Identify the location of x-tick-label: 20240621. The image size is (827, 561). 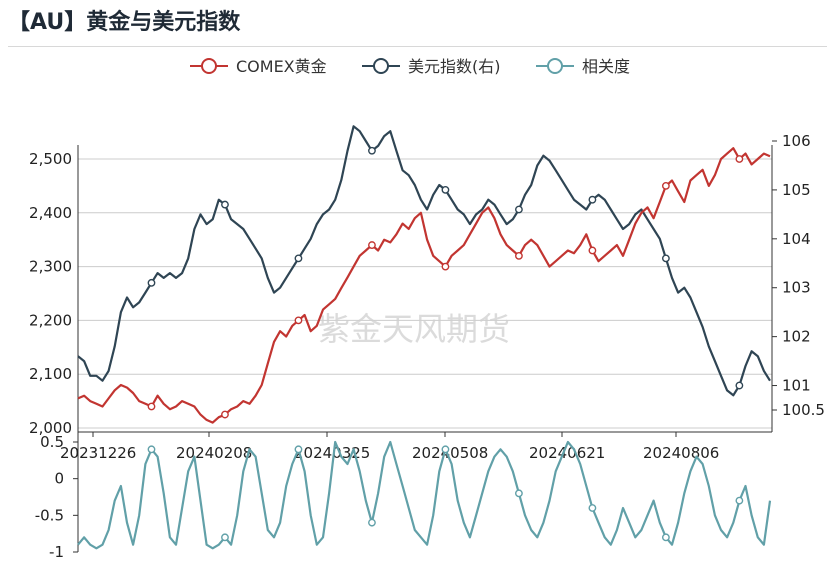
(567, 453).